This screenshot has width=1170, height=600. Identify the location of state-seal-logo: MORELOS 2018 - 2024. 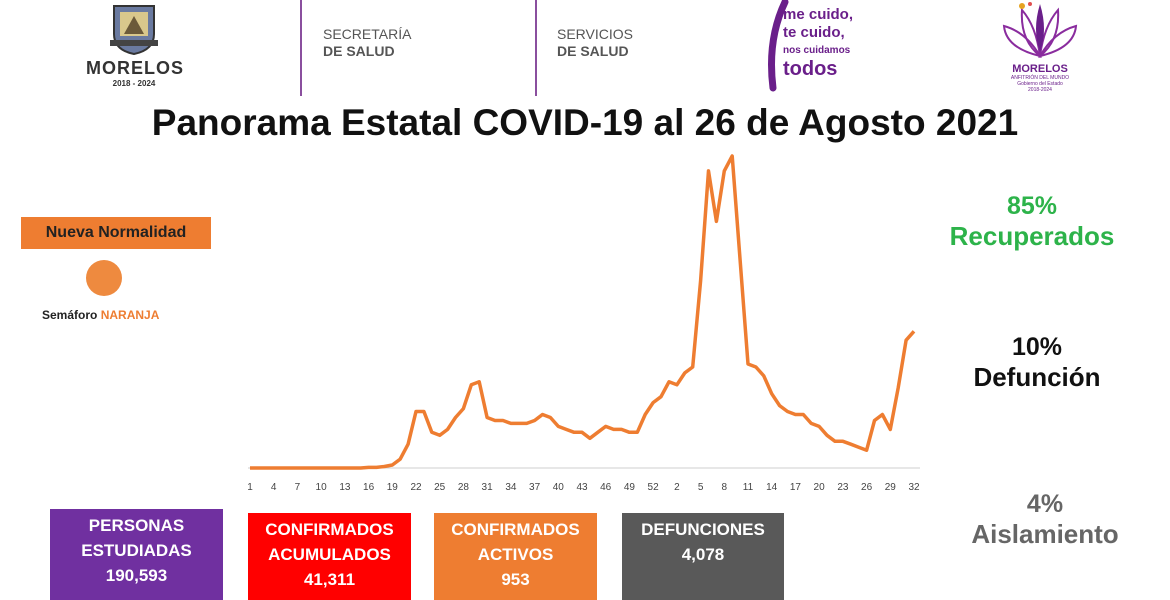
(135, 50).